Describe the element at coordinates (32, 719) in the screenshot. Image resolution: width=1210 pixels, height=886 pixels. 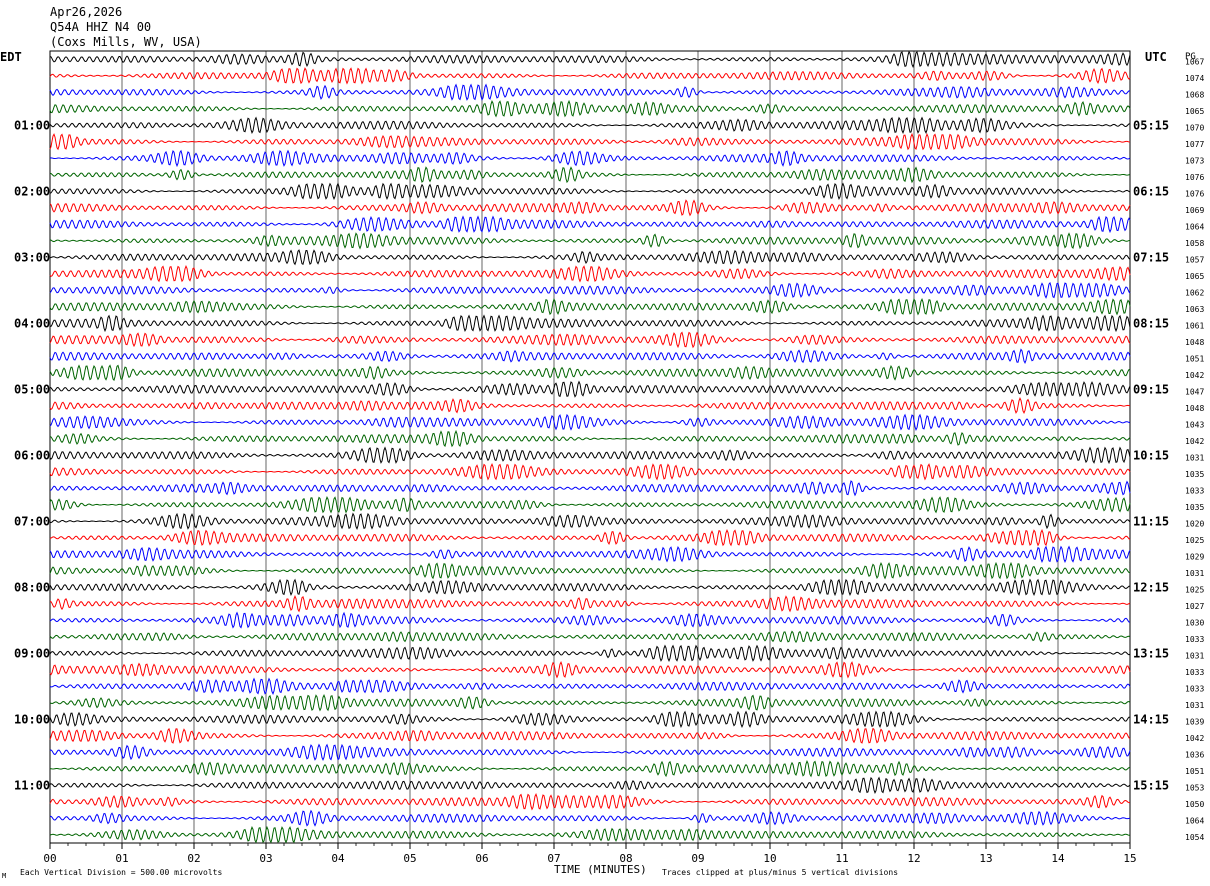
I see `edt-hour-label: 10:00` at that location.